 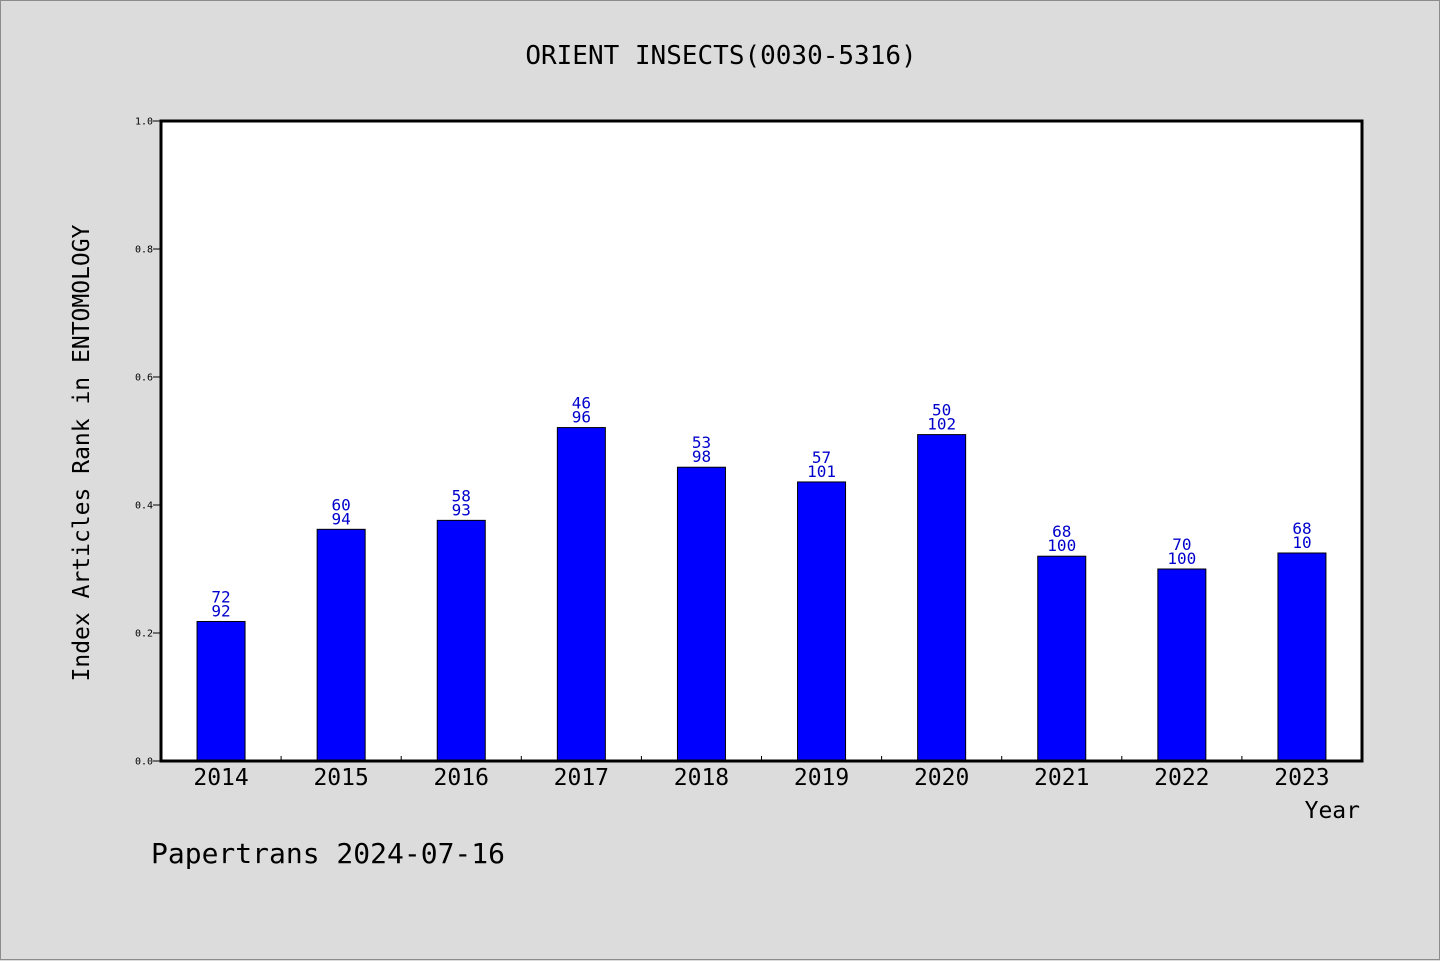 What do you see at coordinates (1182, 665) in the screenshot?
I see `bar-2022` at bounding box center [1182, 665].